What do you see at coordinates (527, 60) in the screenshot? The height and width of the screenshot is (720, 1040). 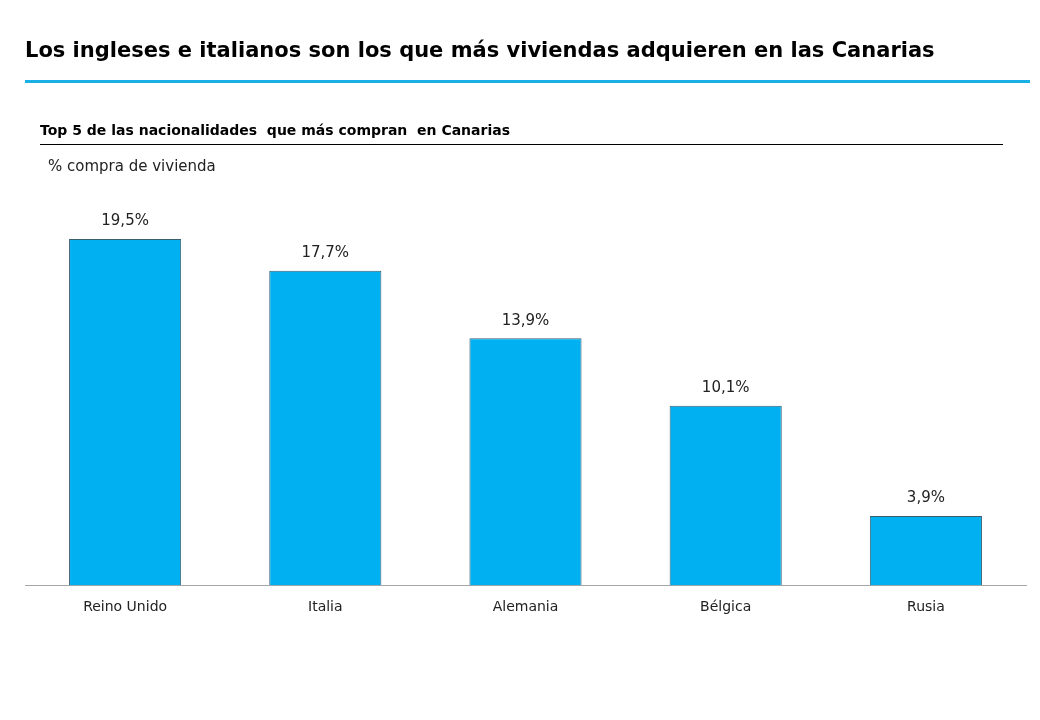 I see `chart-title: Los ingleses e italianos son los que más viviendas adquieren en las Canarias` at bounding box center [527, 60].